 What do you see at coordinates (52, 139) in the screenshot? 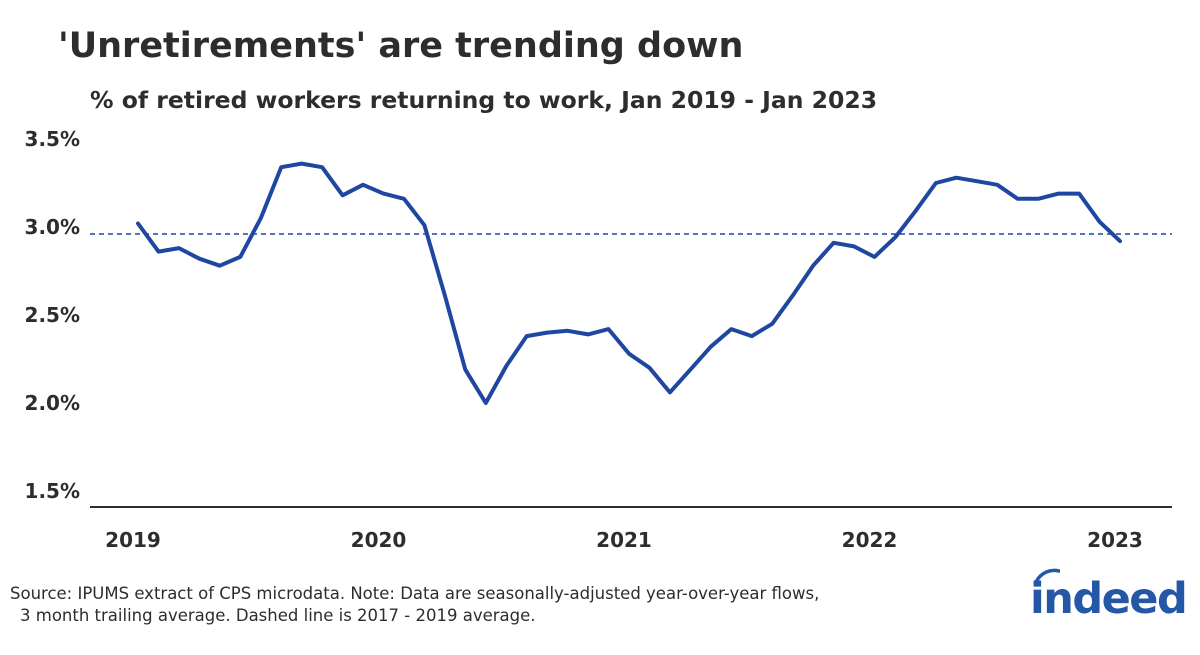
I see `y-tick-label: 3.5%` at bounding box center [52, 139].